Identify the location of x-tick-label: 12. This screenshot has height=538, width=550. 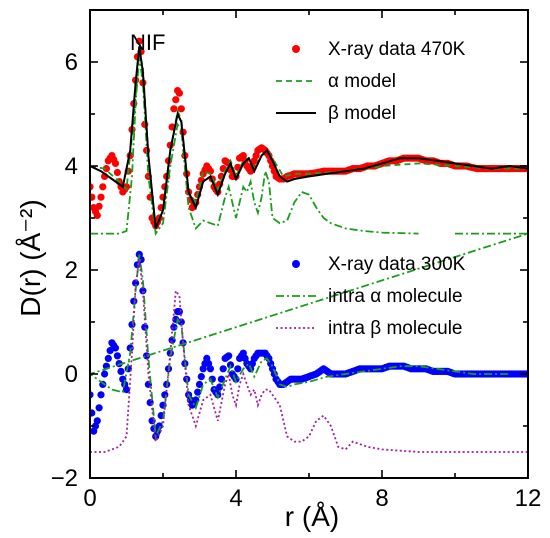
(528, 498).